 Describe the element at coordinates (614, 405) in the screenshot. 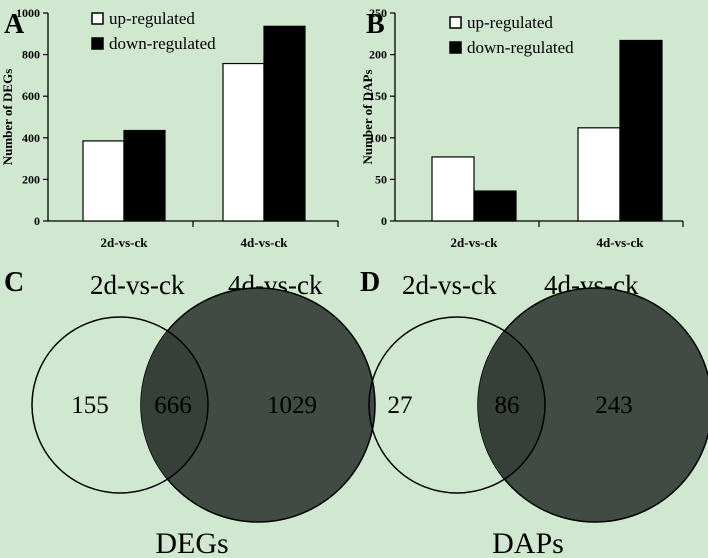

I see `venn-count-right-only: 243` at that location.